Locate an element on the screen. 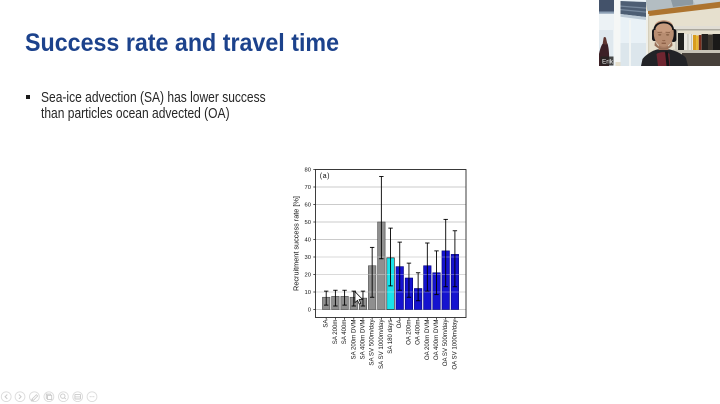 The image size is (720, 404). svg-text: Erik is located at coordinates (608, 62).